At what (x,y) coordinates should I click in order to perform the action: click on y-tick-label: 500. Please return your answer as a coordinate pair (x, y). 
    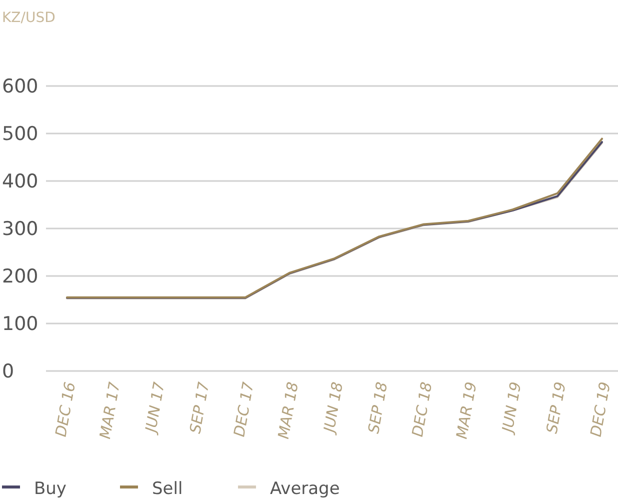
    Looking at the image, I should click on (20, 134).